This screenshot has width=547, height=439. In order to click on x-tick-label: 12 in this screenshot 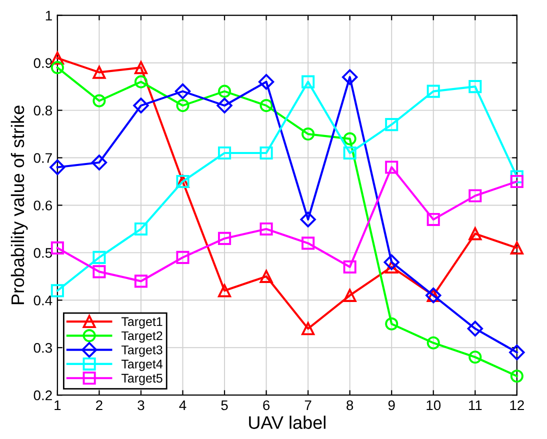, I will do `click(517, 405)`.